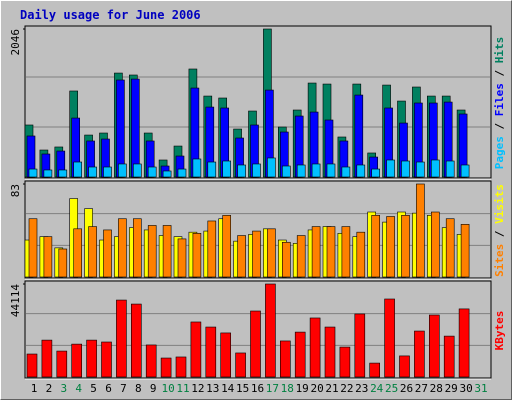  Describe the element at coordinates (451, 388) in the screenshot. I see `x-tick-label: 29` at that location.